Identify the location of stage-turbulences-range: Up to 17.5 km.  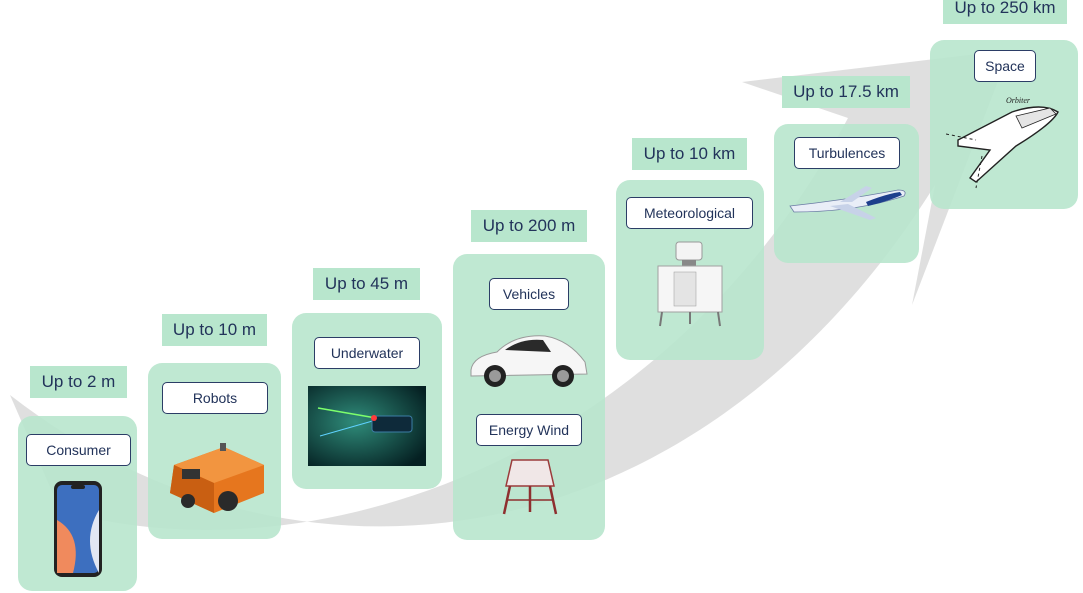
(846, 92).